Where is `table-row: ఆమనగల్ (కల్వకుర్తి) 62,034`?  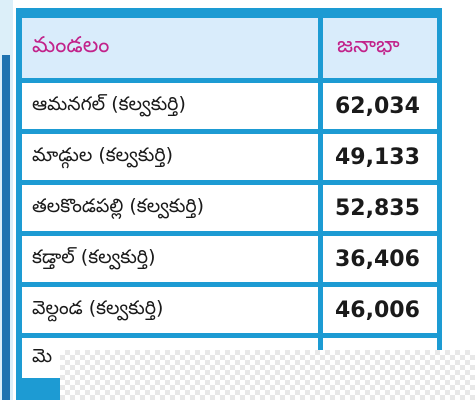
table-row: ఆమనగల్ (కల్వకుర్తి) 62,034 is located at coordinates (229, 106).